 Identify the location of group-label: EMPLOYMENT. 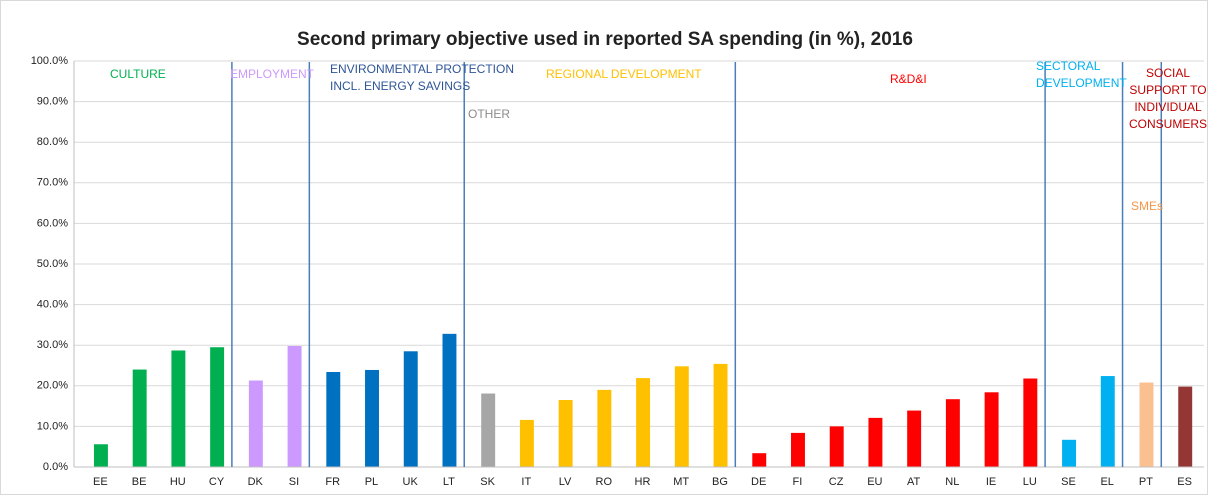
(272, 74).